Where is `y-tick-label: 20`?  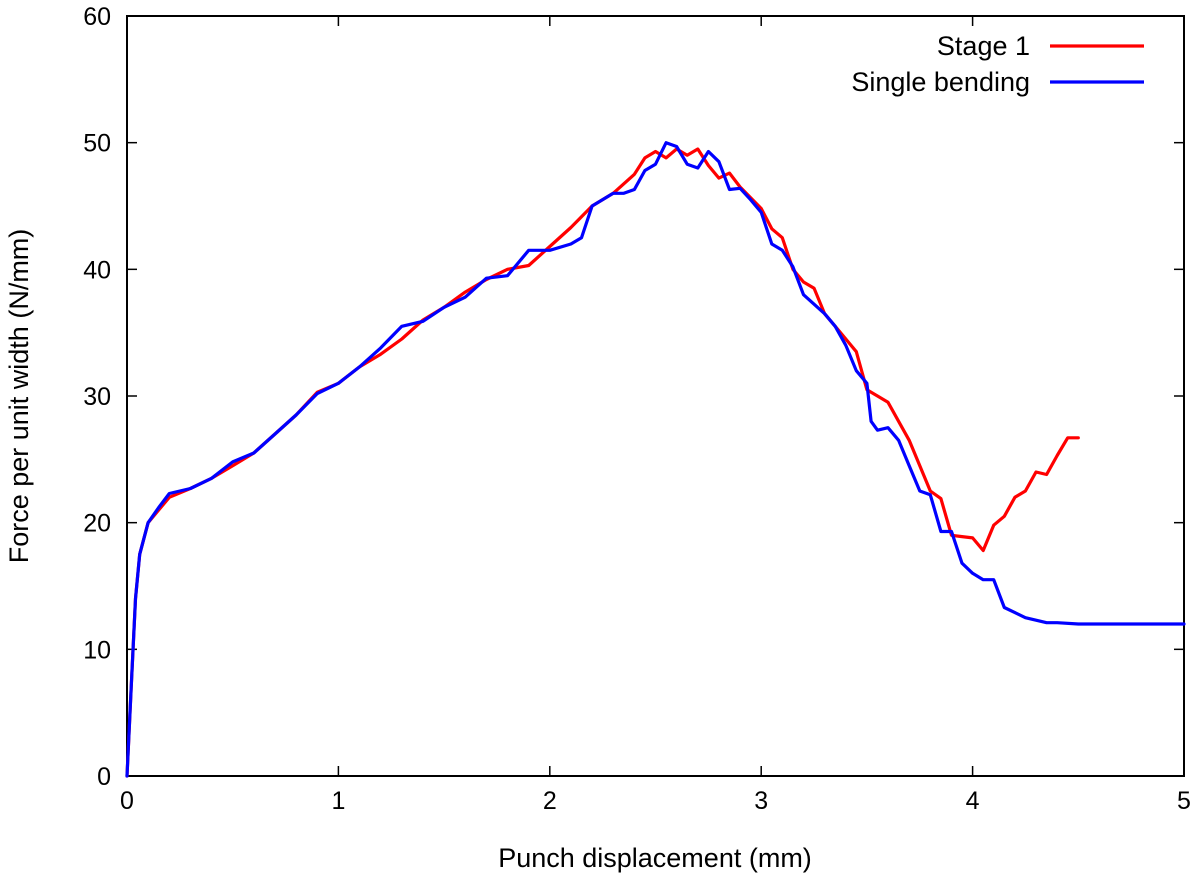
y-tick-label: 20 is located at coordinates (97, 524).